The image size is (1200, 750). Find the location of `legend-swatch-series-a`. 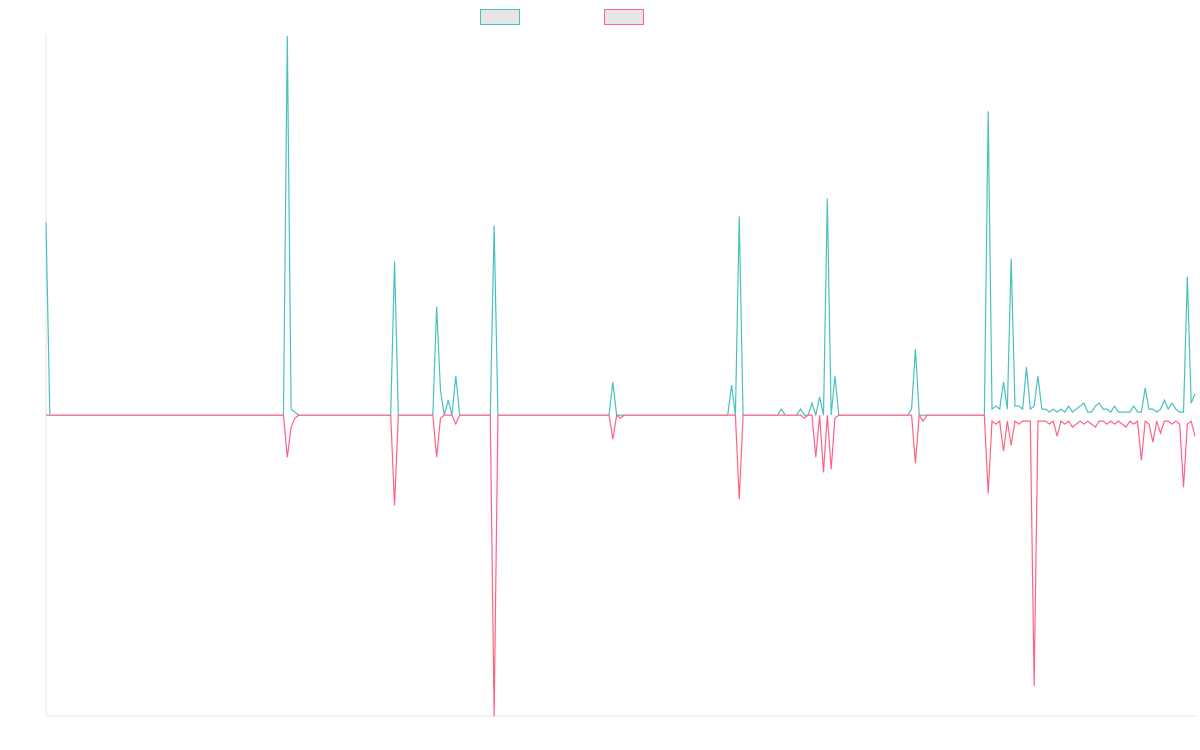

legend-swatch-series-a is located at coordinates (500, 17).